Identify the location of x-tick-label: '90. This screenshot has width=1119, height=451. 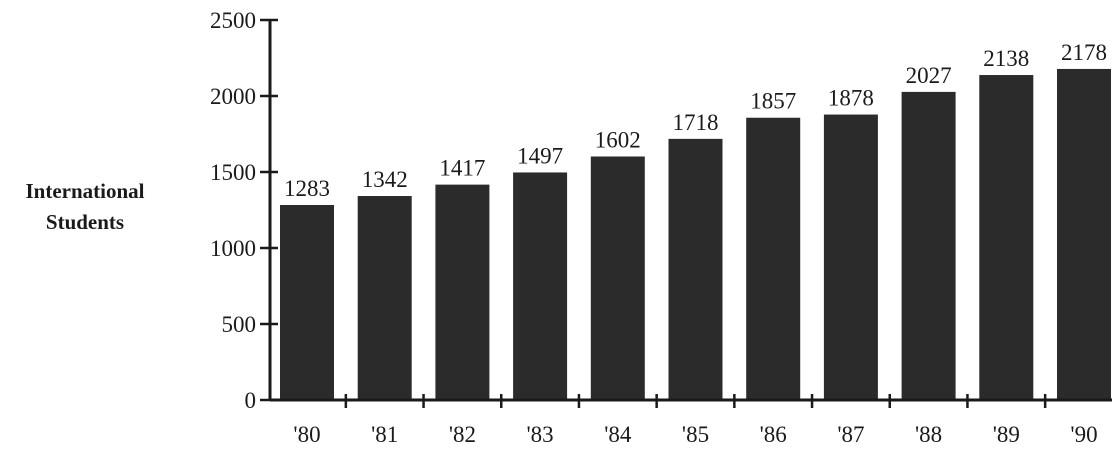
(1083, 434).